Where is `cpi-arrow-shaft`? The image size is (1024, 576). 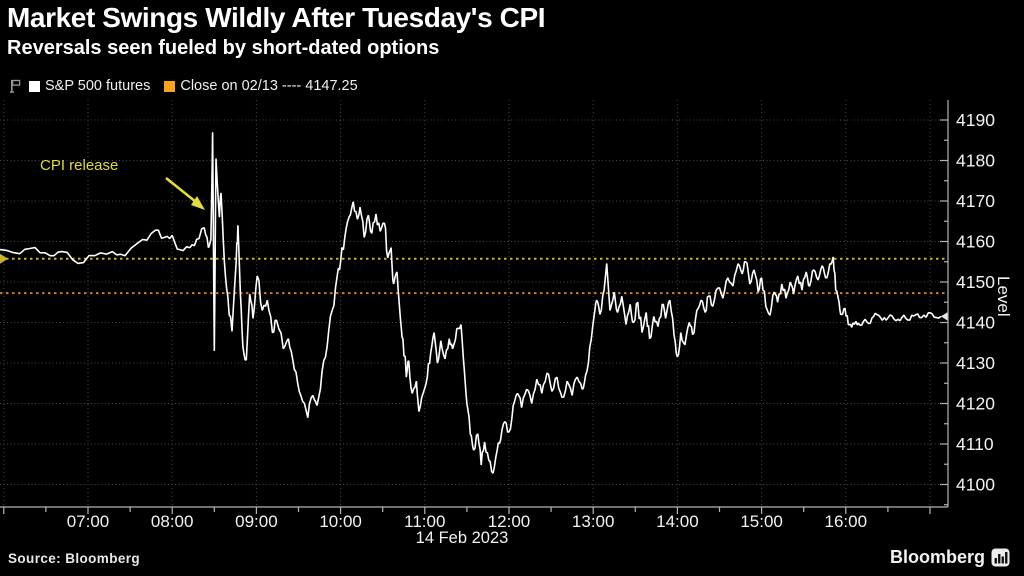 cpi-arrow-shaft is located at coordinates (181, 190).